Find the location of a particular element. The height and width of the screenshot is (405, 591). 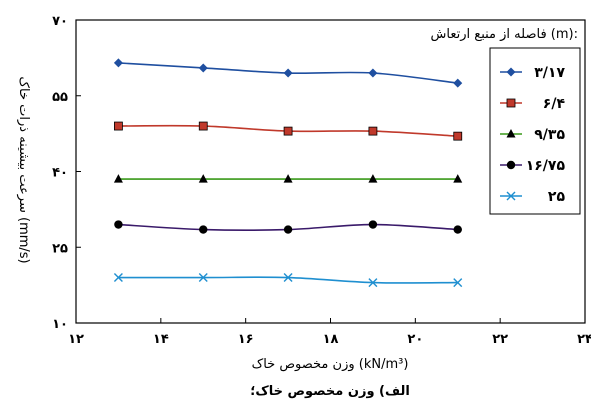

y-tick-label: ۴۰ is located at coordinates (60, 173).